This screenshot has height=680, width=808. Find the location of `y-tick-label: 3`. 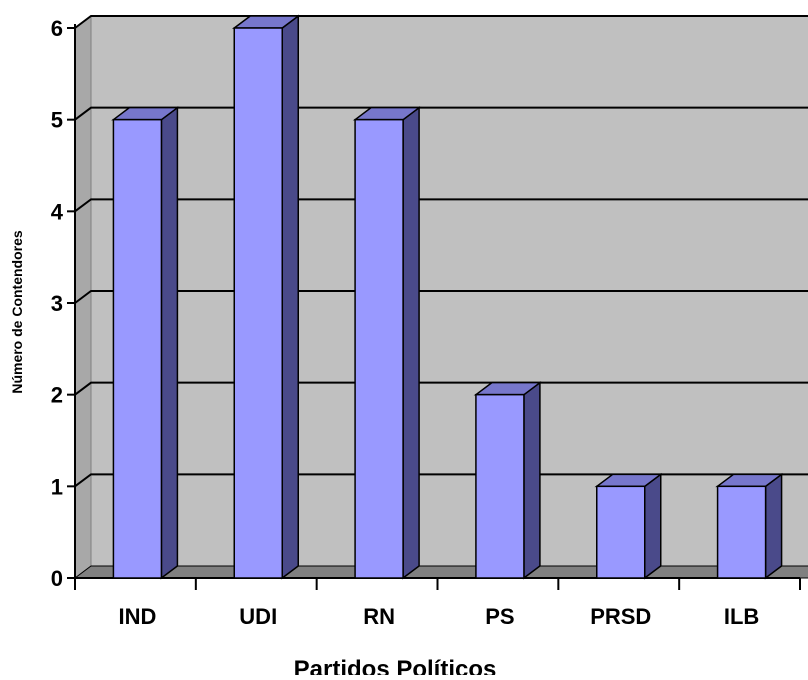

y-tick-label: 3 is located at coordinates (57, 303).